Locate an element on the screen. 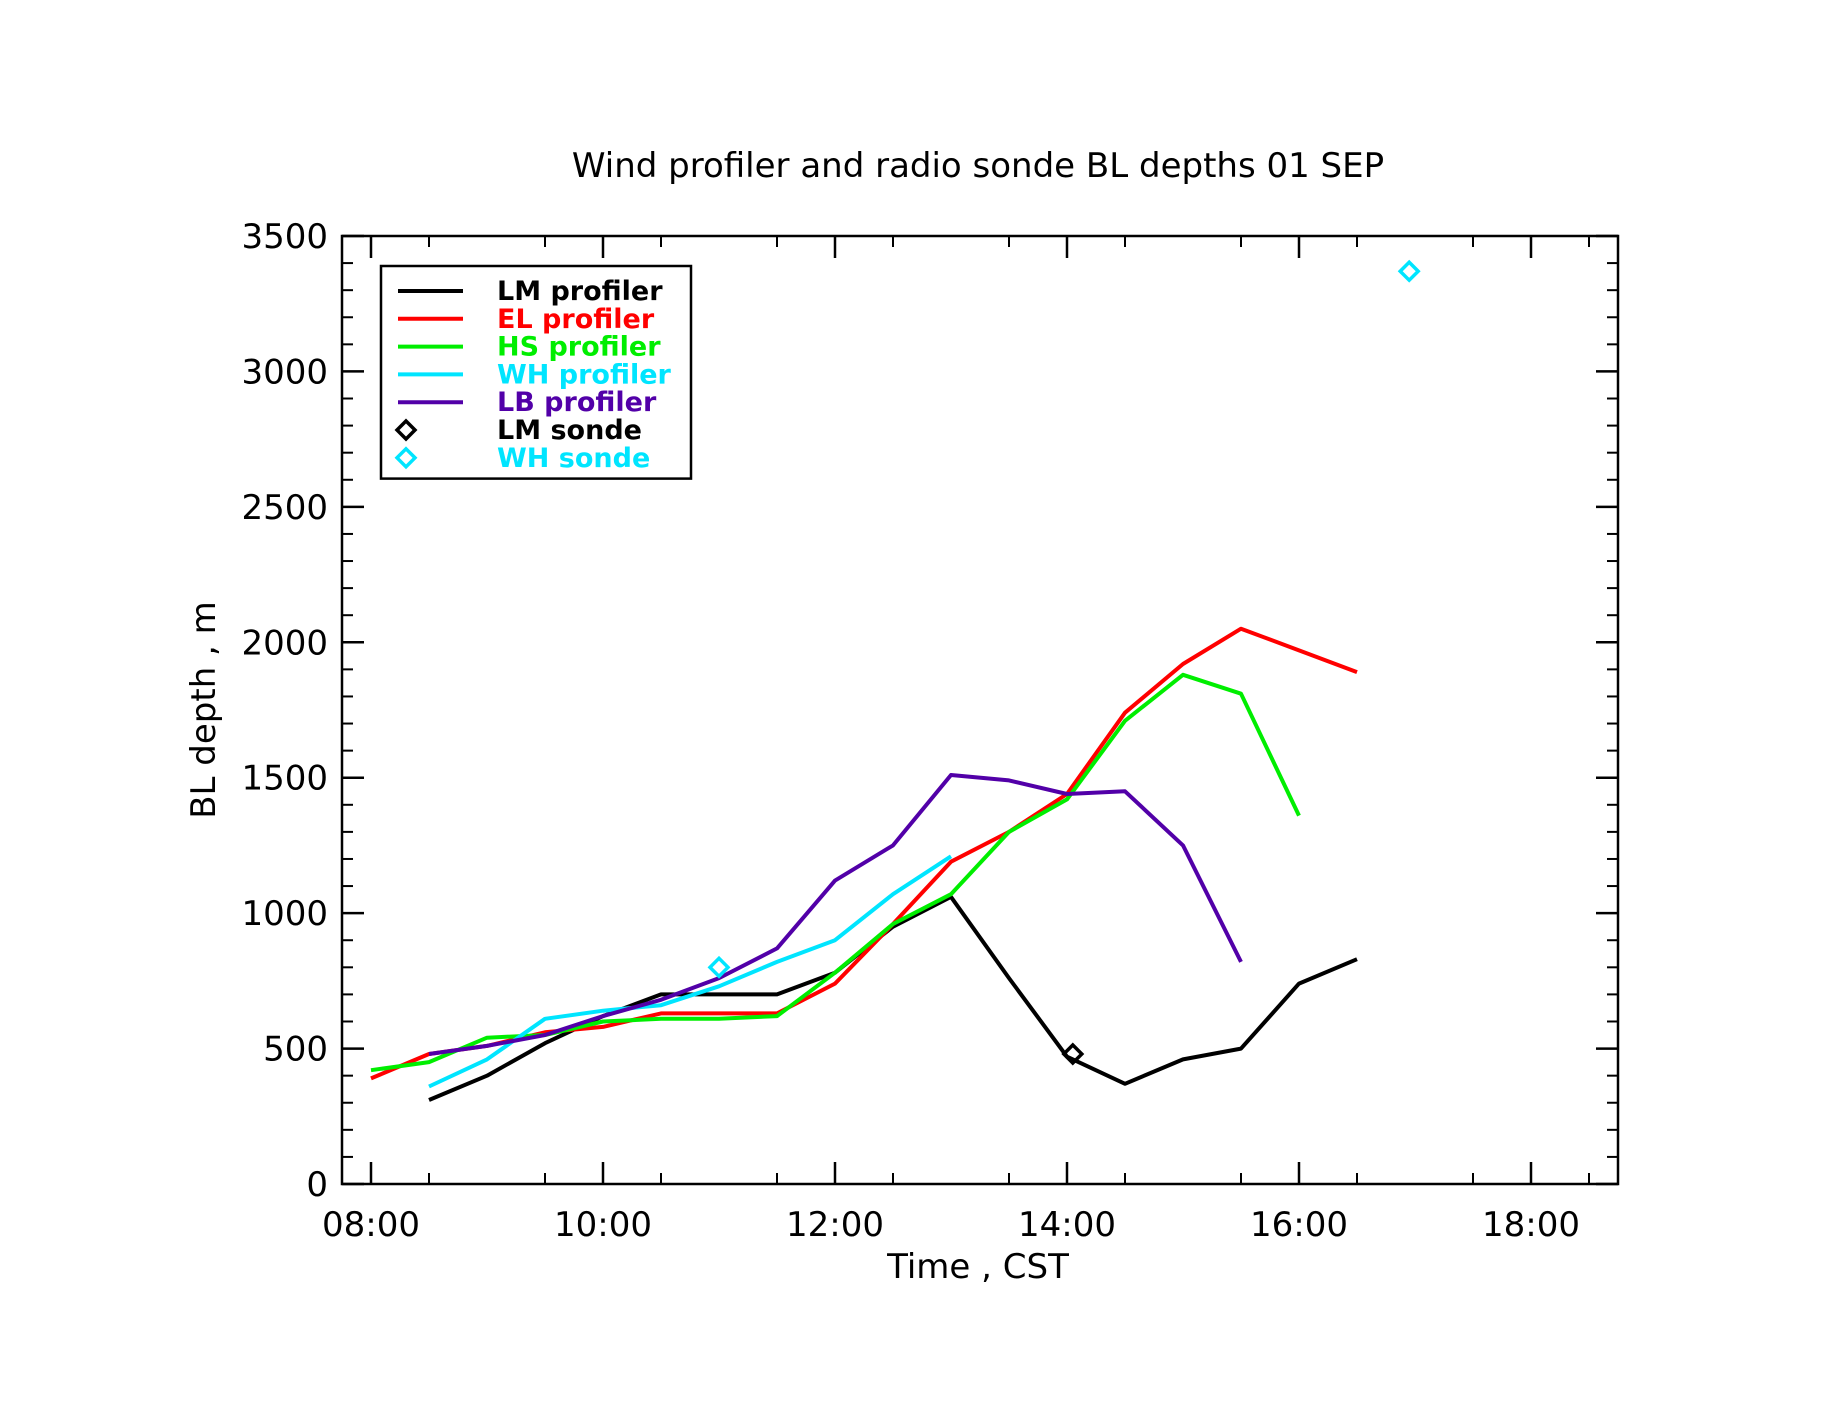  data-point-lm-sonde is located at coordinates (1073, 1054).